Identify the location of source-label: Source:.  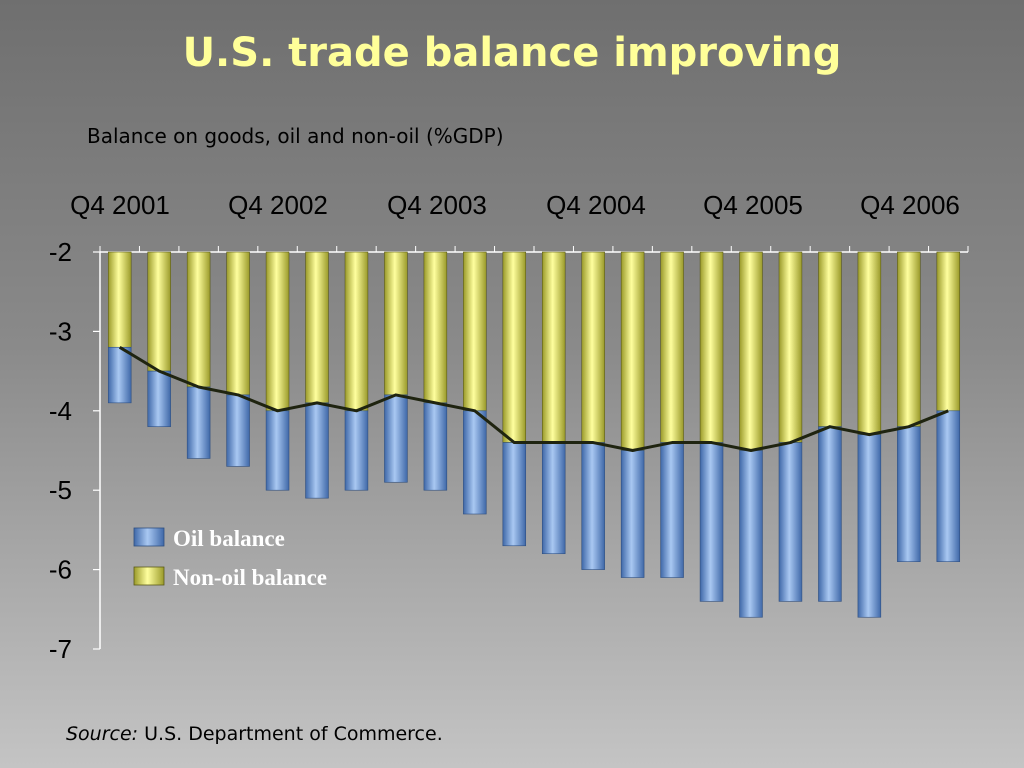
(102, 734).